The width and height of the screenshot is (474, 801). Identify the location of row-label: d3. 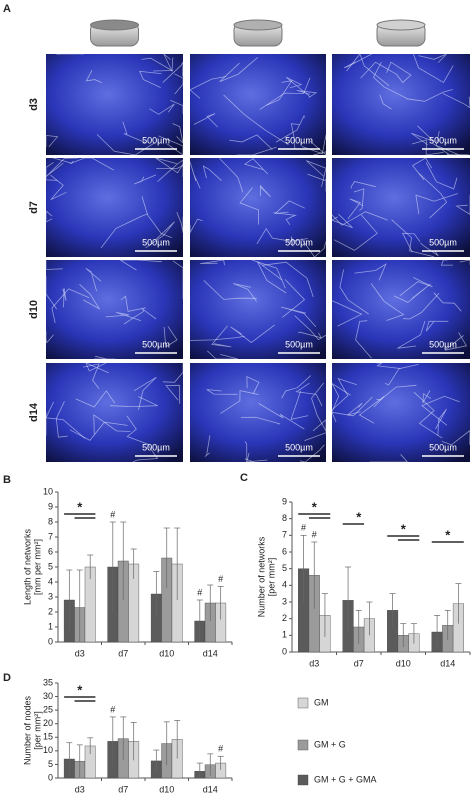
(34, 104).